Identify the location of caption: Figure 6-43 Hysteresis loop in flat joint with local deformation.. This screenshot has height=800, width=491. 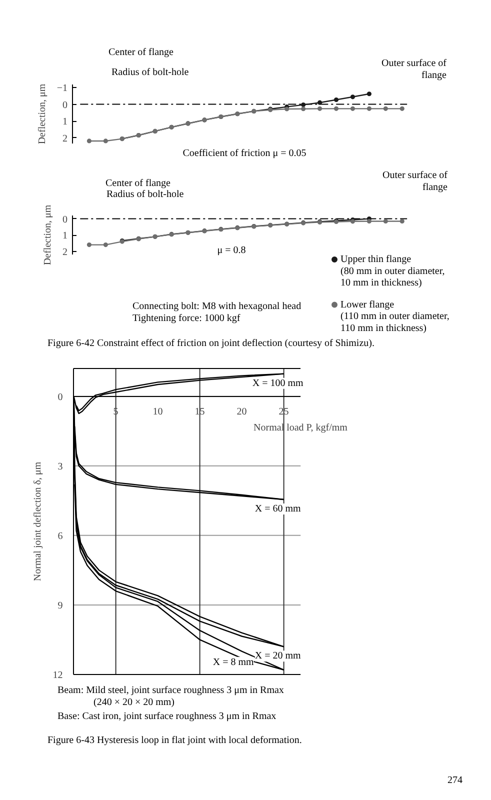
(175, 740).